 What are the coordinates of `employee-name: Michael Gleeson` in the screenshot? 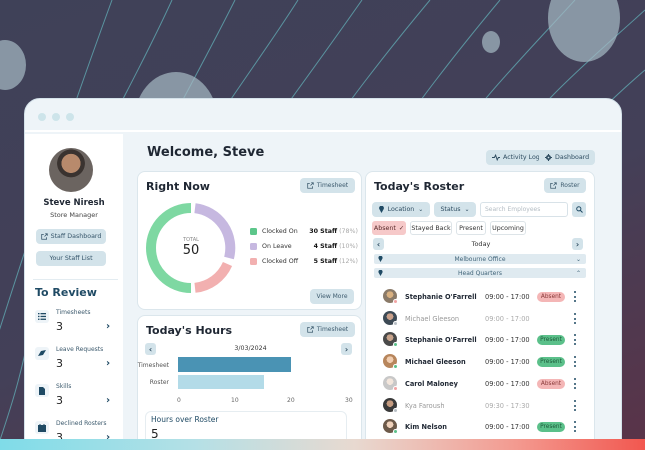 It's located at (435, 362).